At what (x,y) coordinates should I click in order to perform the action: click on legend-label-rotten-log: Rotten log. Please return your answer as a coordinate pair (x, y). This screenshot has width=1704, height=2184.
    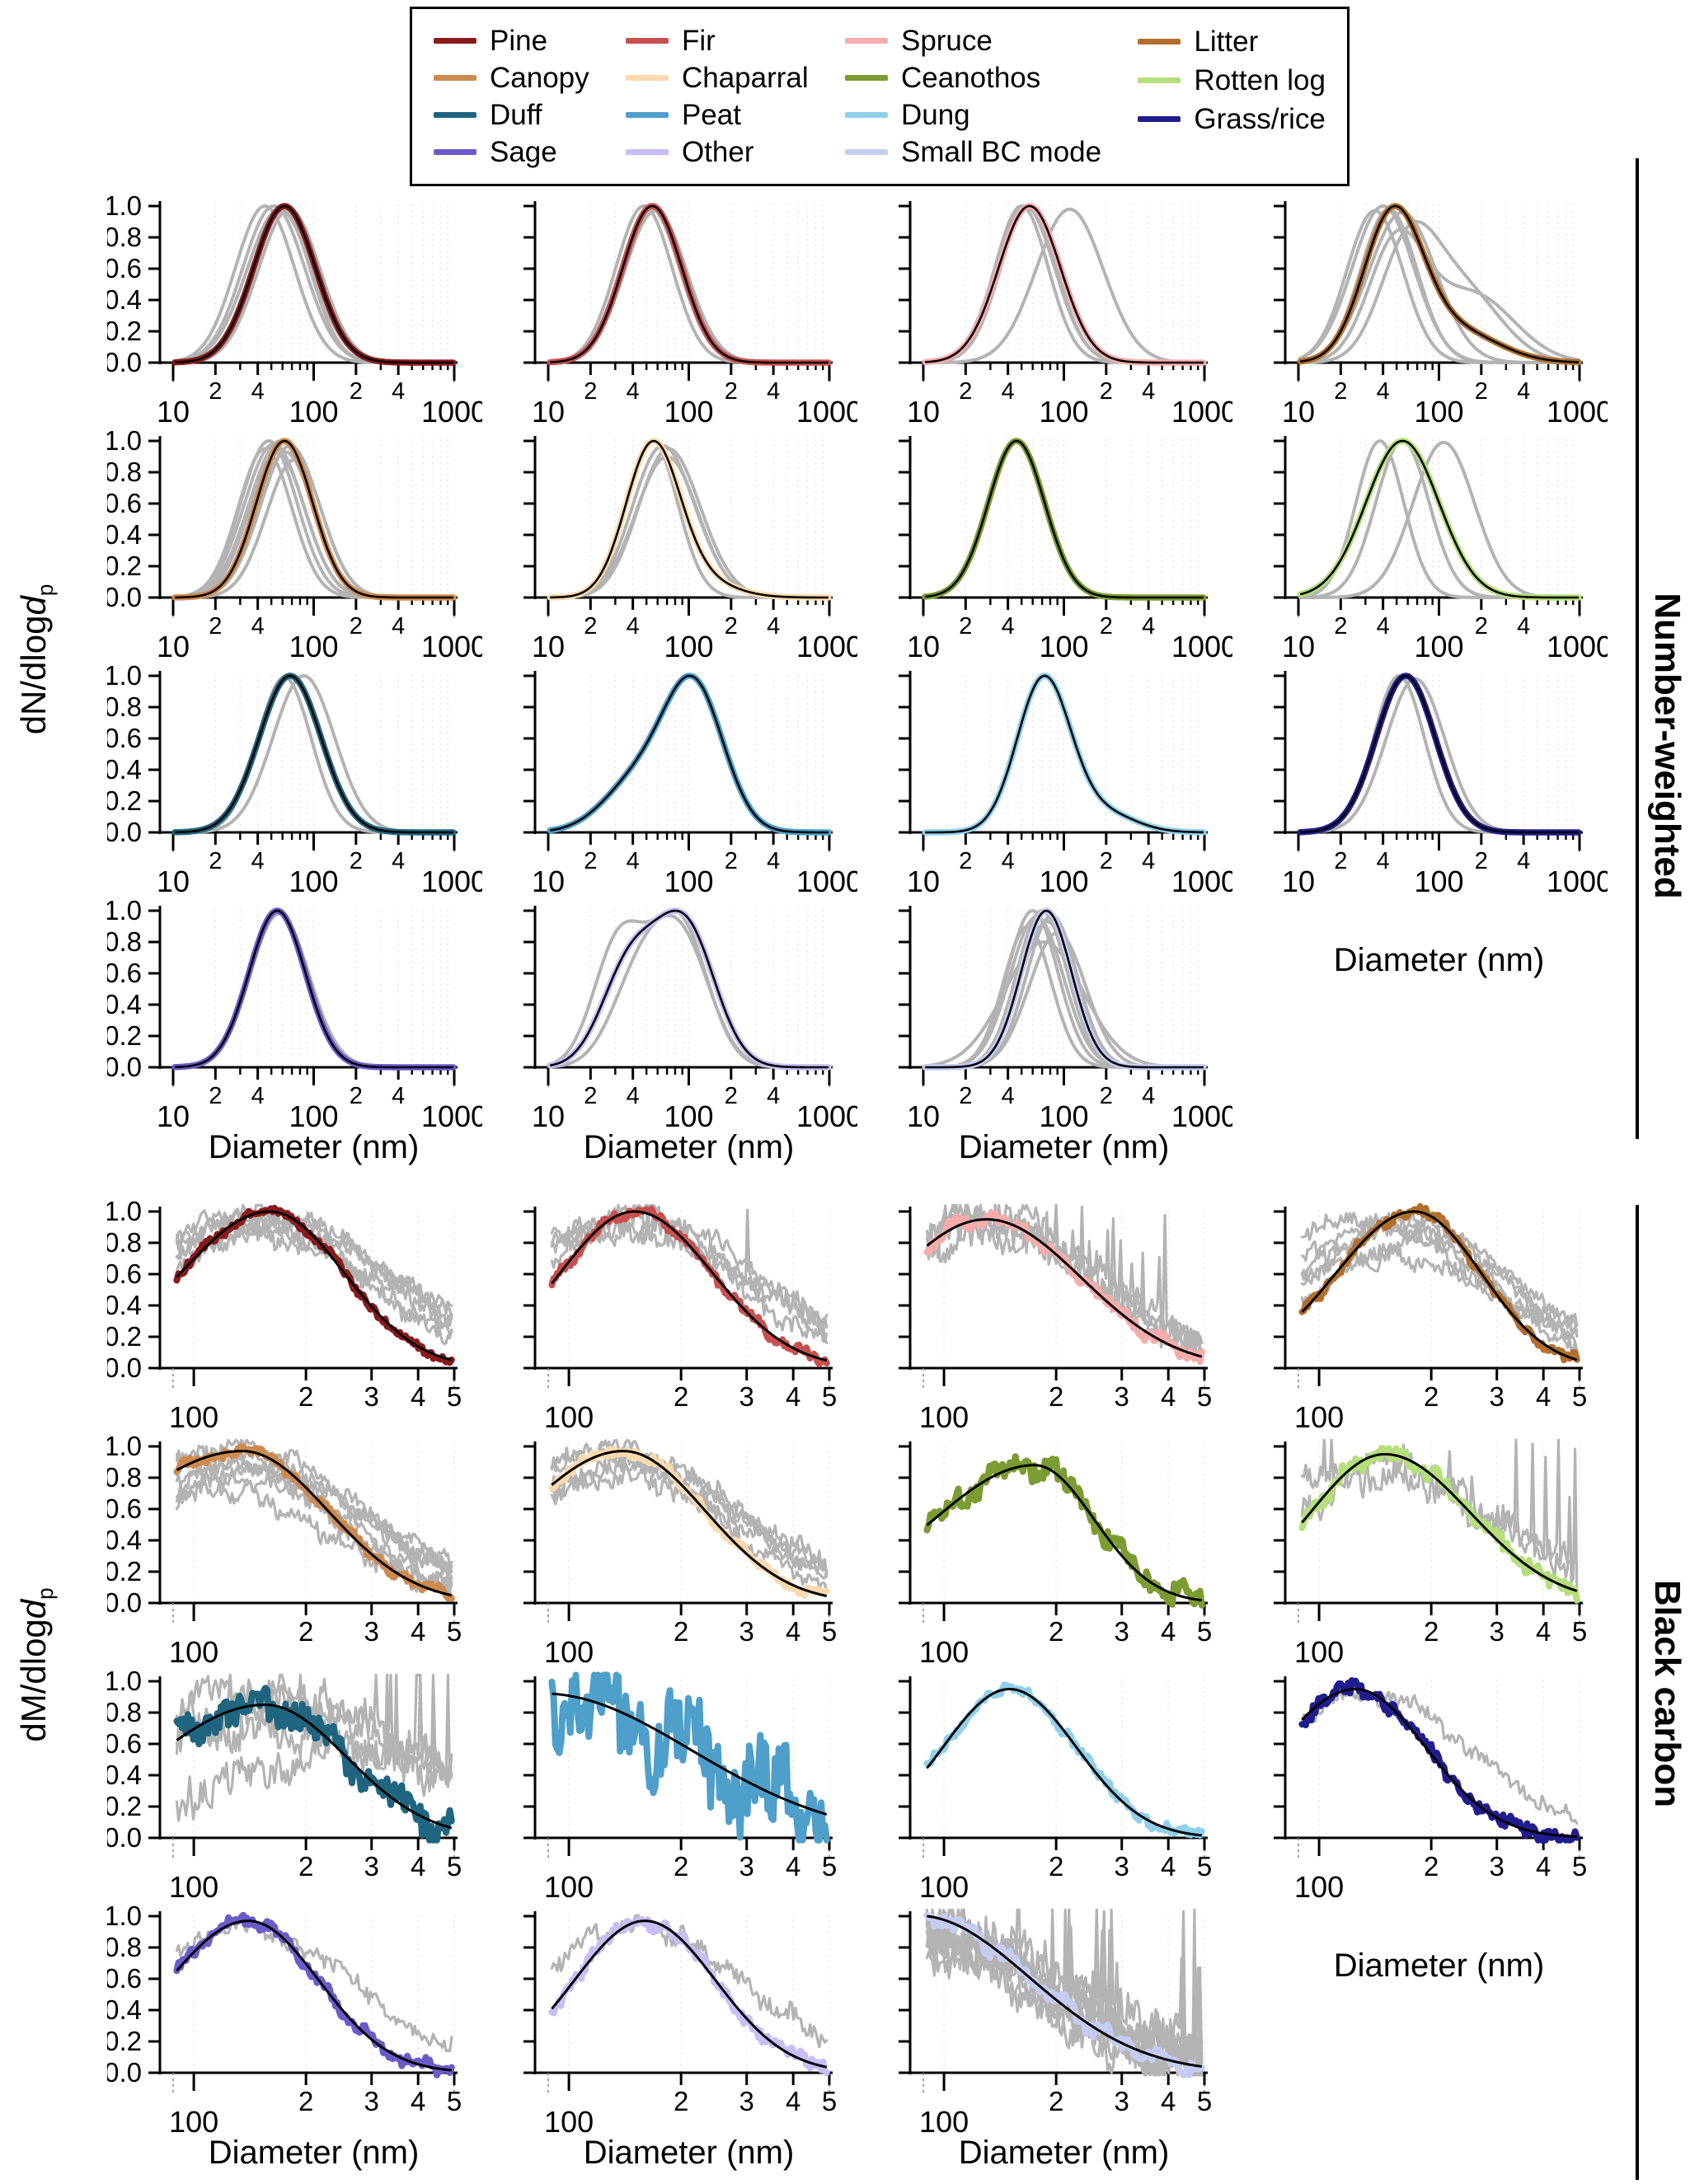
    Looking at the image, I should click on (1260, 80).